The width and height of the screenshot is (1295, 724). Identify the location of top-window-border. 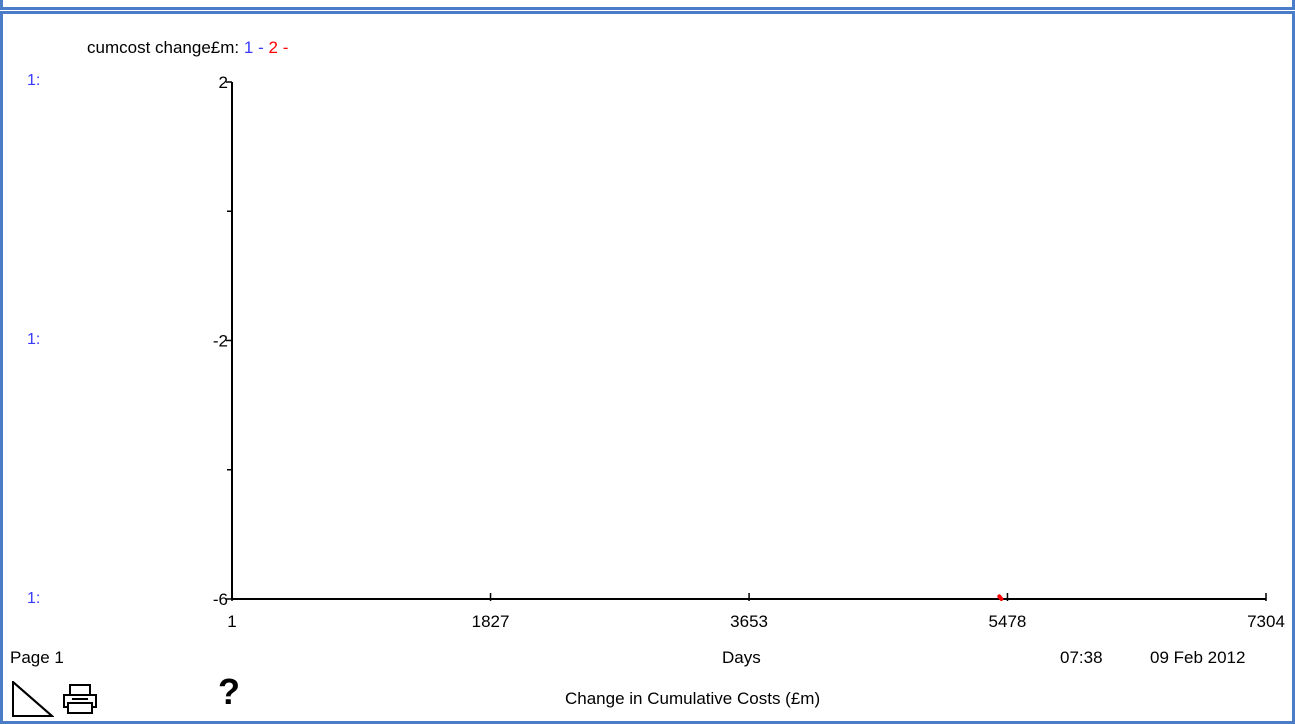
(647, 5).